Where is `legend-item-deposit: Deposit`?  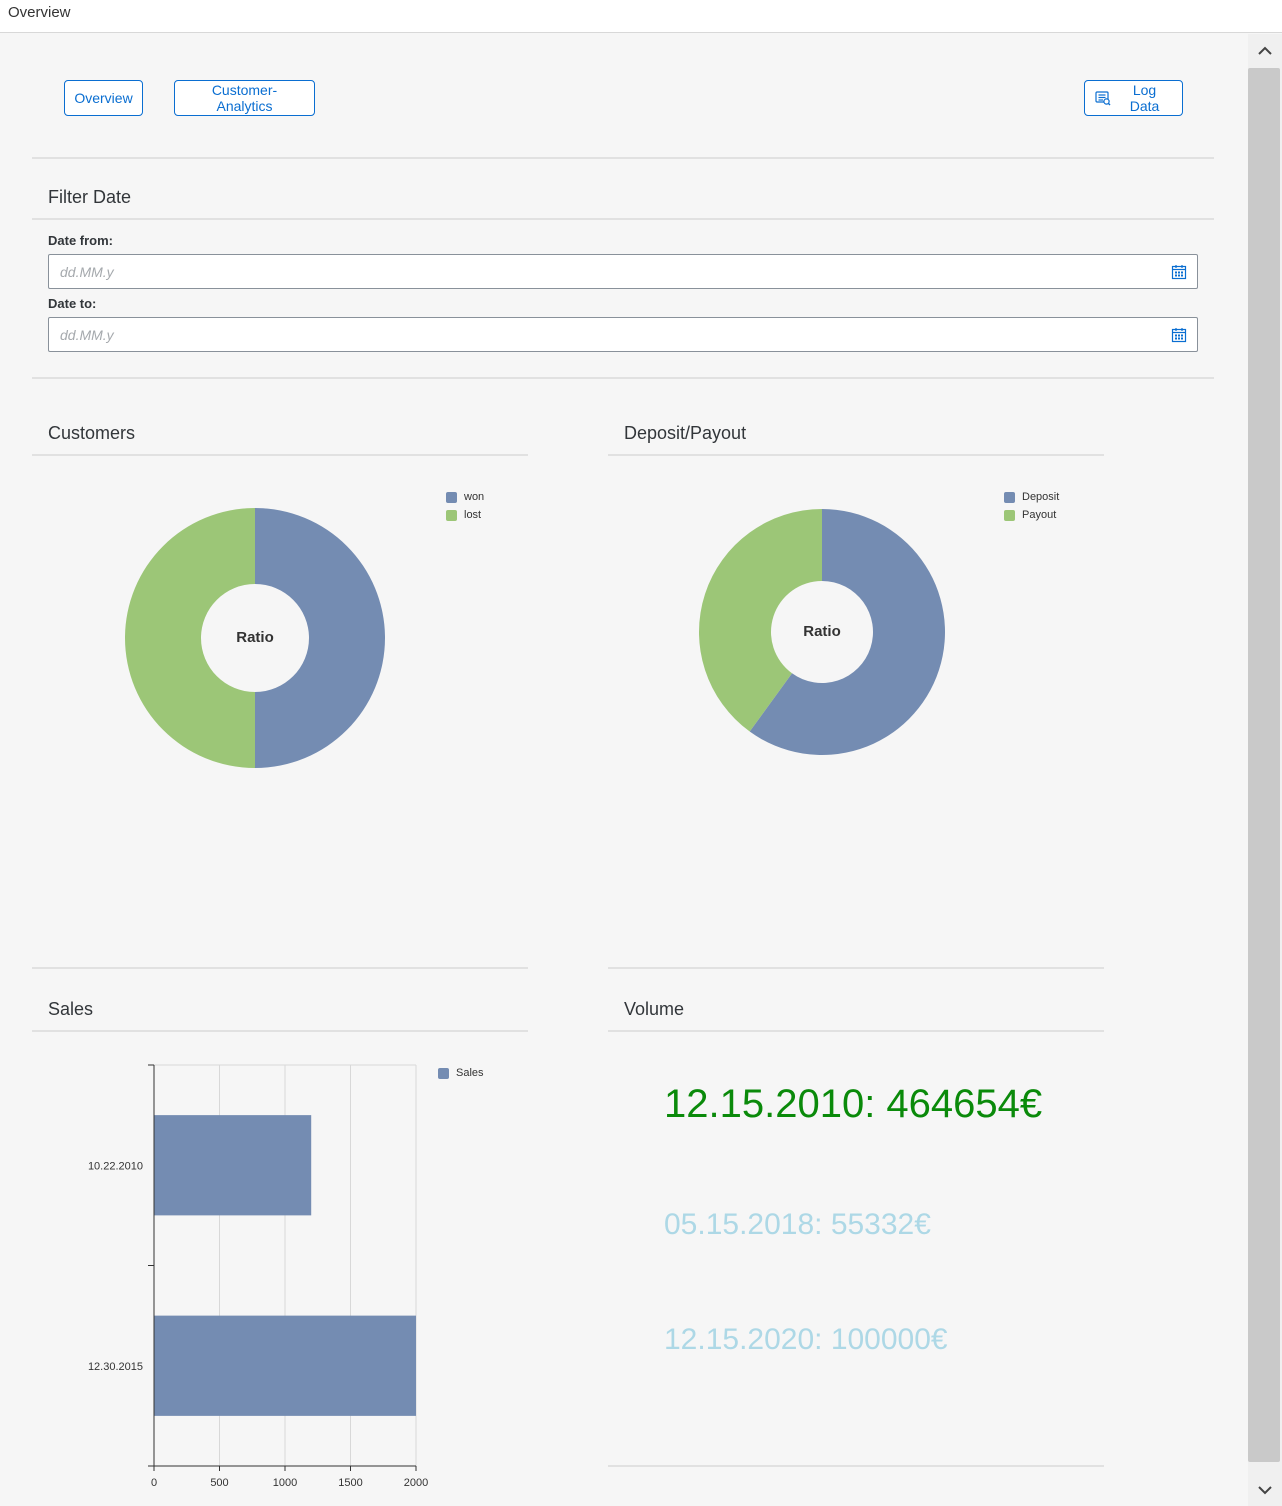 legend-item-deposit: Deposit is located at coordinates (1031, 497).